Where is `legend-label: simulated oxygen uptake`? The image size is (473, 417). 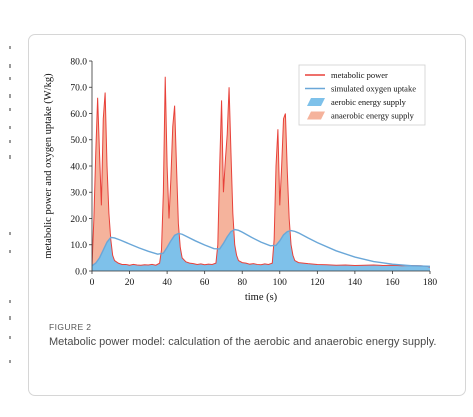 legend-label: simulated oxygen uptake is located at coordinates (373, 89).